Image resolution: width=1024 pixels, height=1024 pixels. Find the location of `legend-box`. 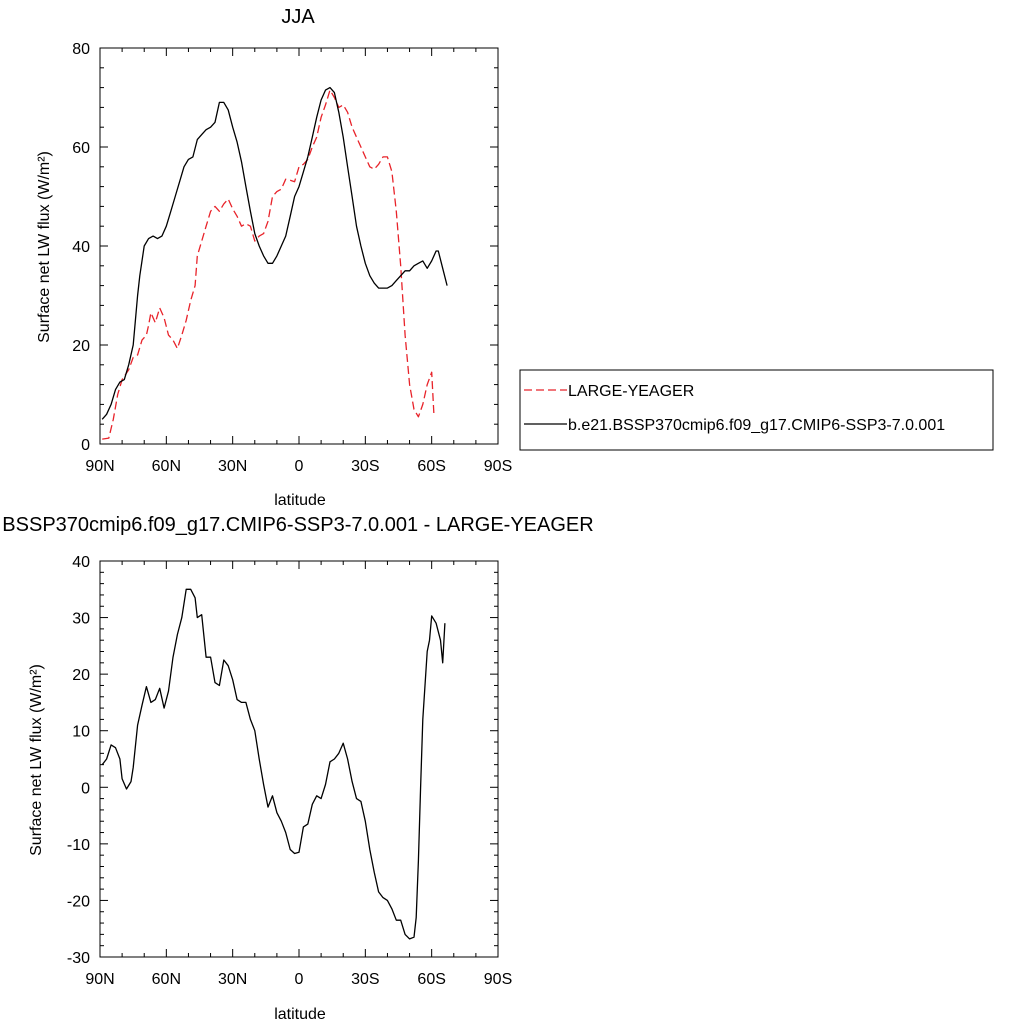

legend-box is located at coordinates (756, 410).